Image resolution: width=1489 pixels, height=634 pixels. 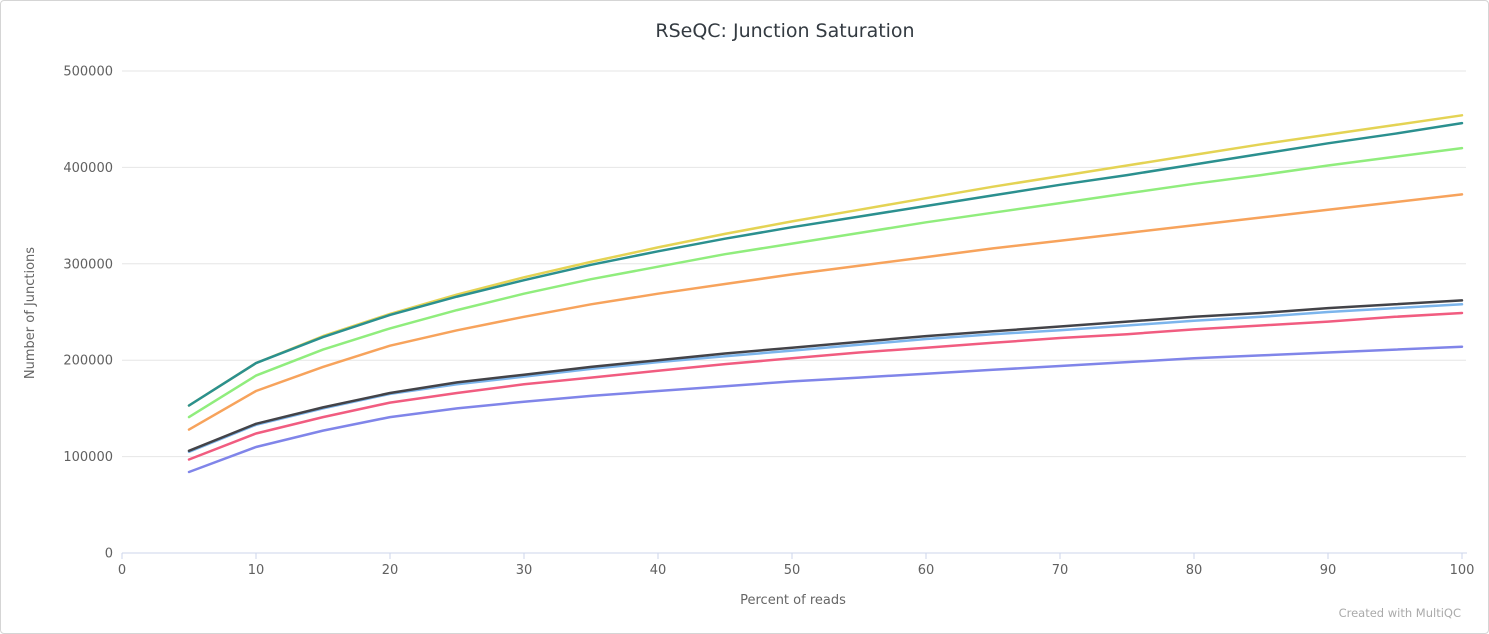 I want to click on y-tick-label: 200000, so click(x=88, y=361).